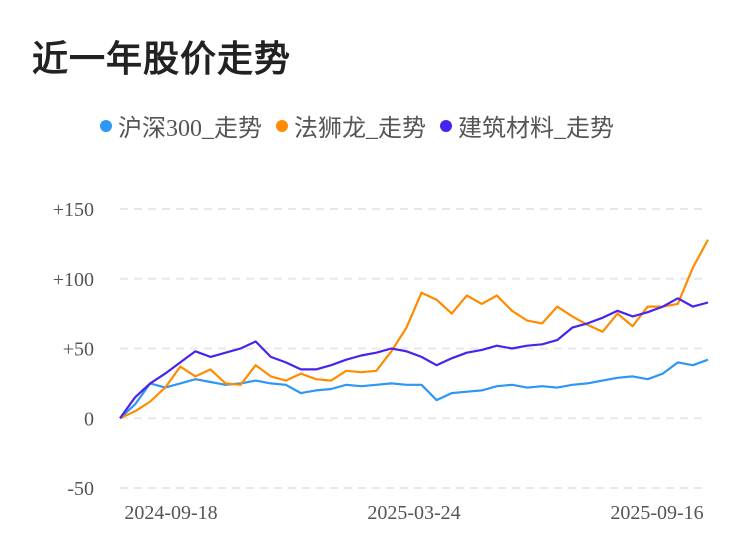 The image size is (750, 558). What do you see at coordinates (413, 513) in the screenshot?
I see `x-tick-label: 2025-03-24` at bounding box center [413, 513].